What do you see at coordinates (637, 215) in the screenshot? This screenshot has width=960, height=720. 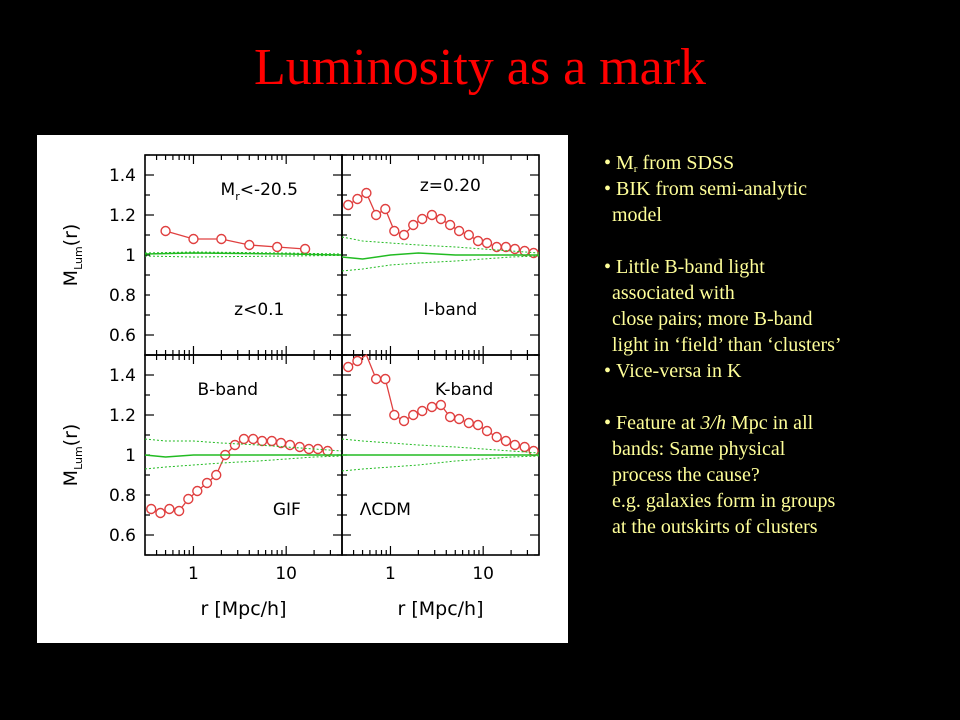 I see `bullet-bik-cont: model` at bounding box center [637, 215].